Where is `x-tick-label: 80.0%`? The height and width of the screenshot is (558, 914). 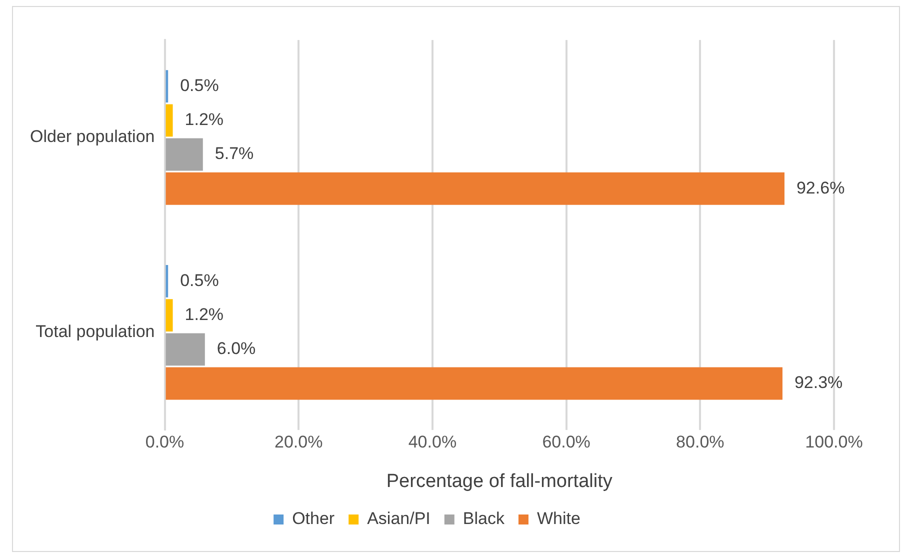
x-tick-label: 80.0% is located at coordinates (700, 442).